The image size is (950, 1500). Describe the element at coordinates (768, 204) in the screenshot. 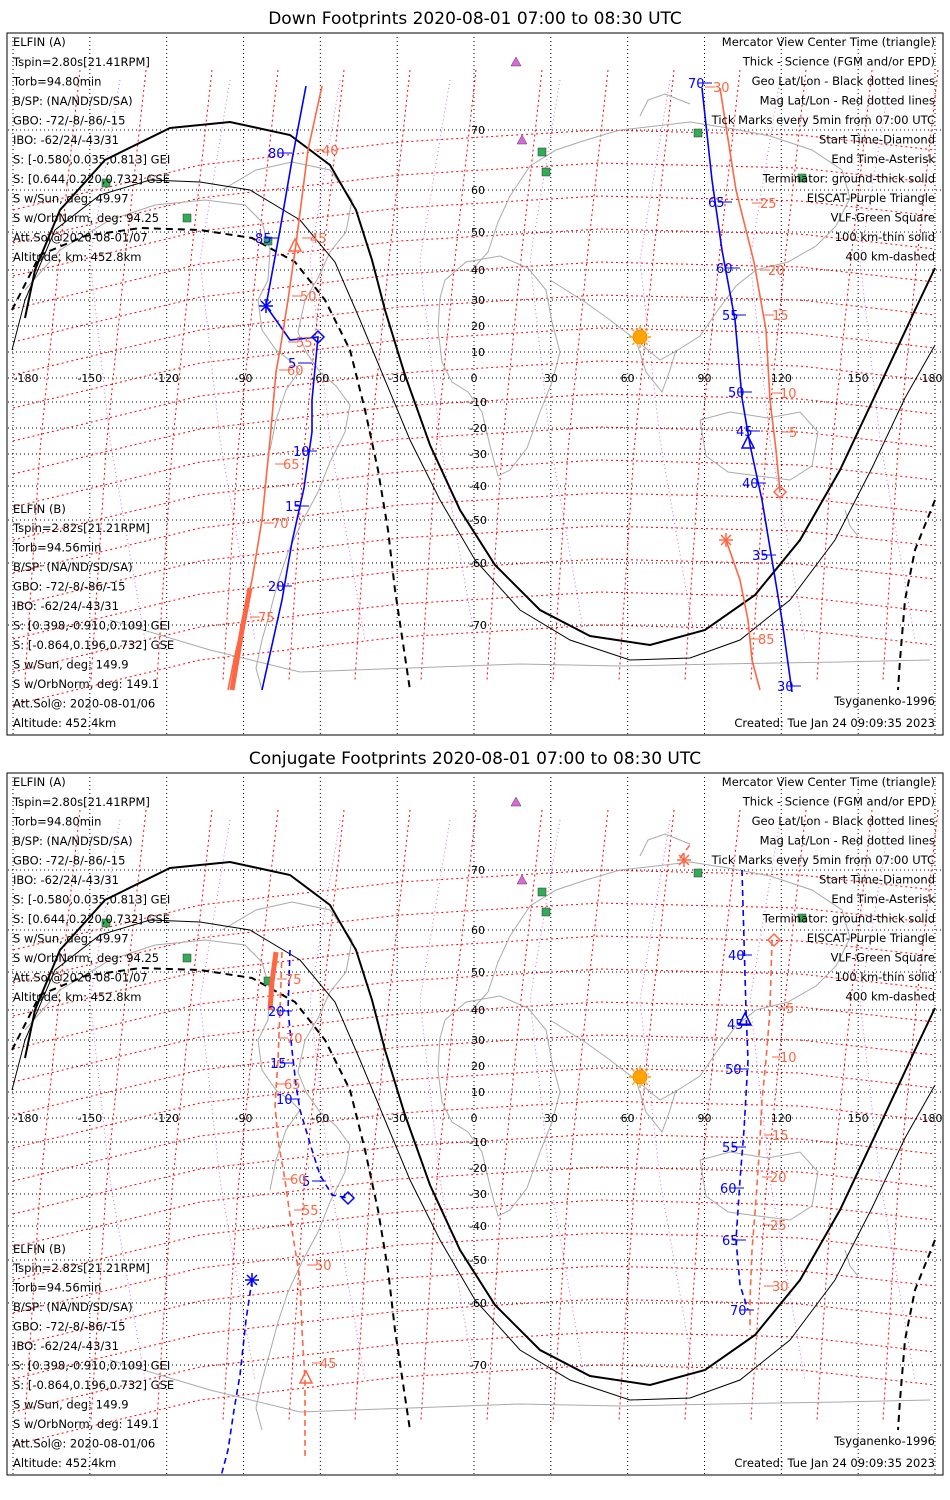

I see `elfin-b-tick-label: 25` at that location.